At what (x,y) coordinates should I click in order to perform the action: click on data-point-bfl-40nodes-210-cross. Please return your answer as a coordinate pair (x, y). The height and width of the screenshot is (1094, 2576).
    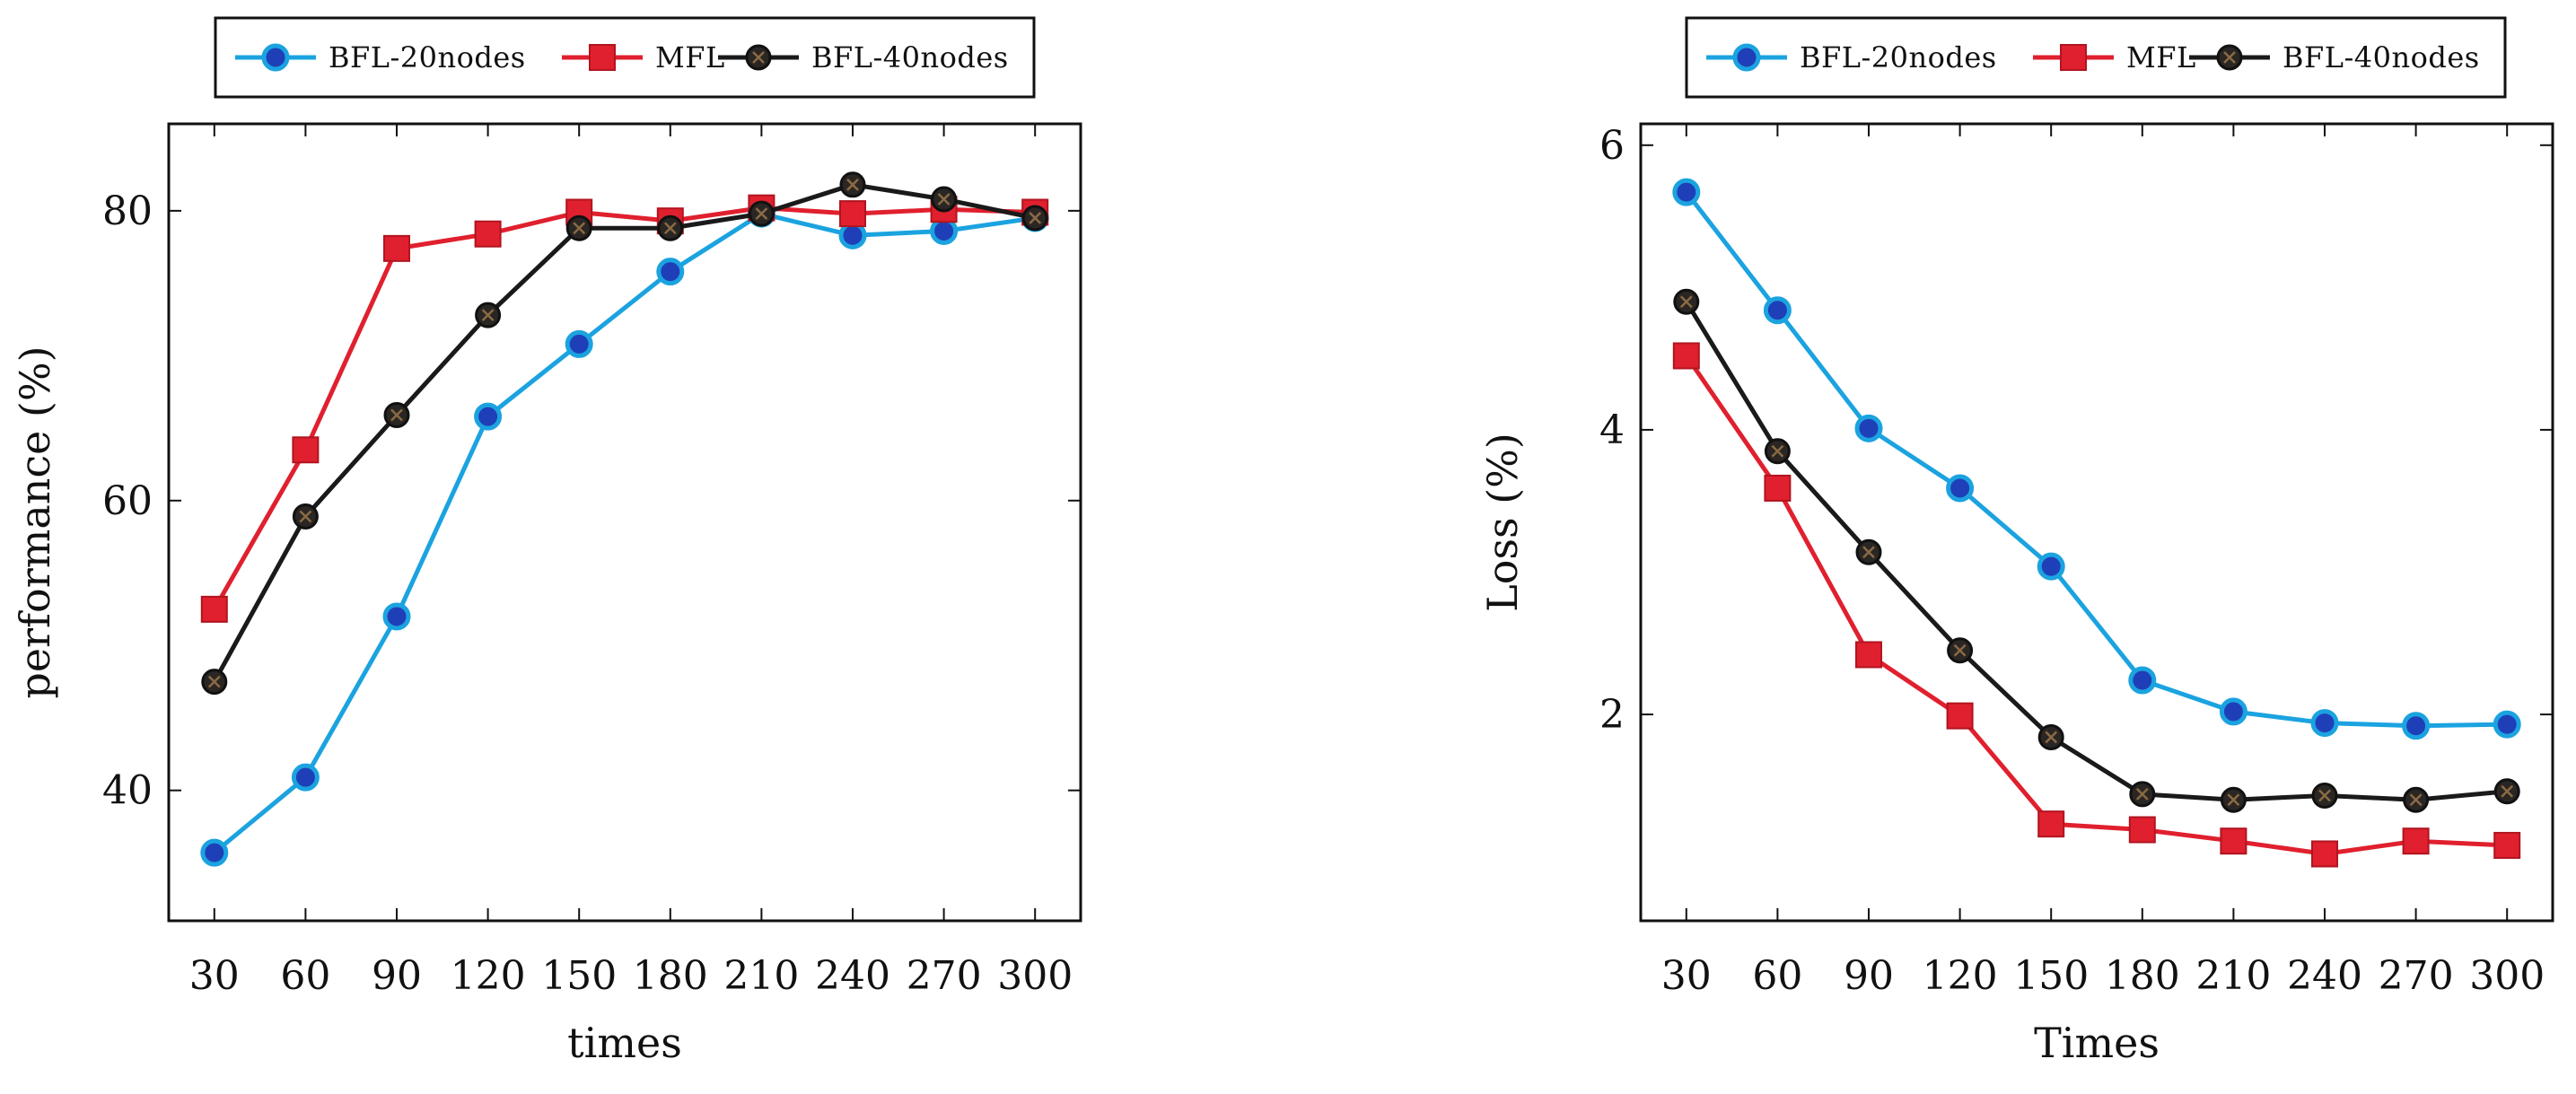
    Looking at the image, I should click on (761, 213).